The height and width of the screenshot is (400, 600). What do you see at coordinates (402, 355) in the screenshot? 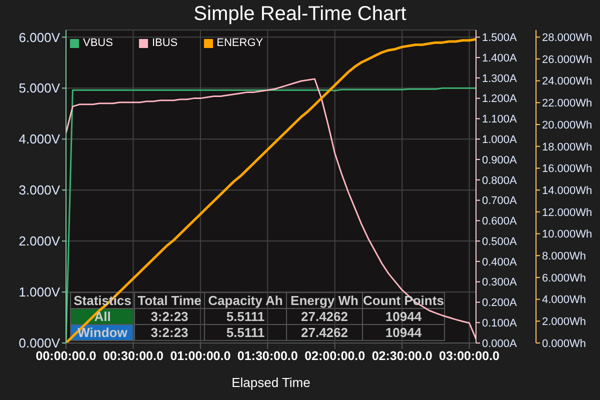
I see `x-tick-label: 02:30:00.0` at bounding box center [402, 355].